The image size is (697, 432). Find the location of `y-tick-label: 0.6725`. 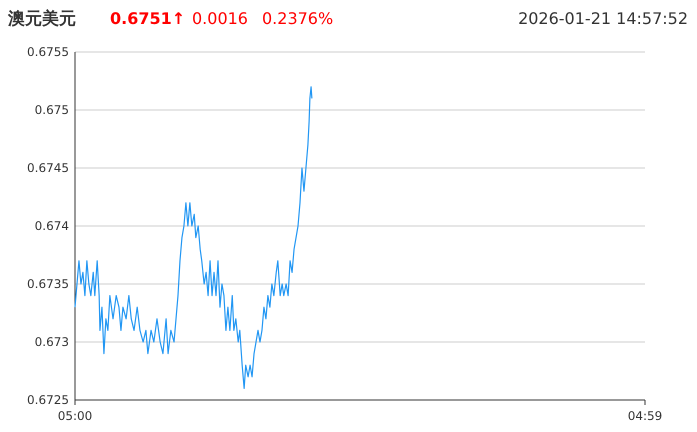

y-tick-label: 0.6725 is located at coordinates (48, 400).